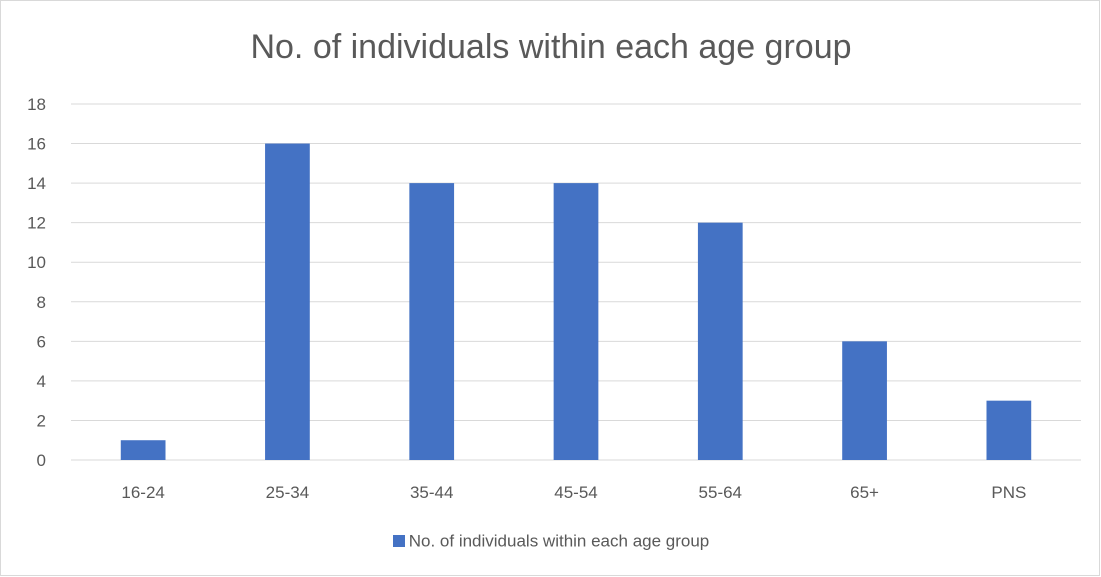 This screenshot has height=577, width=1101. I want to click on x-tick-label: 65+, so click(864, 492).